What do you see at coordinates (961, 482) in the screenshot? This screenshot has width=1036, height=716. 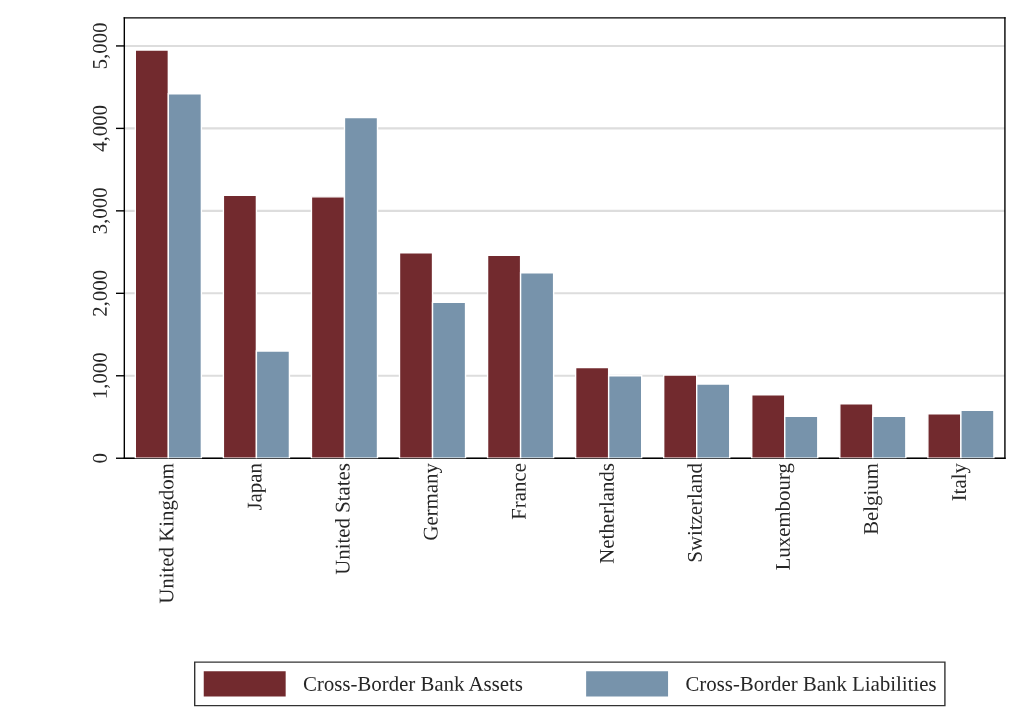 I see `x-tick-label: Italy` at bounding box center [961, 482].